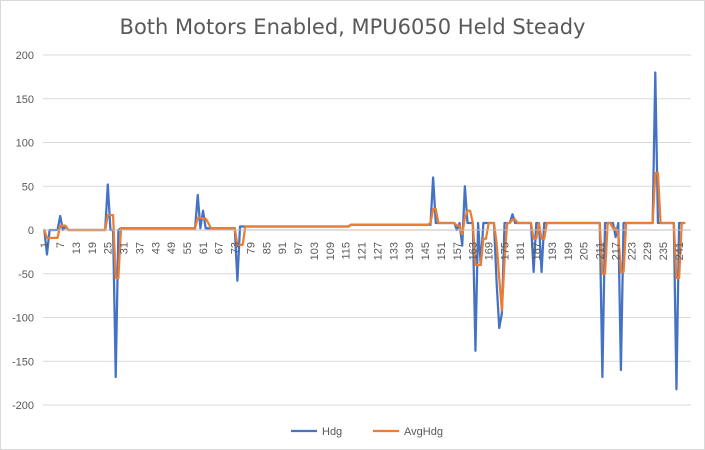 This screenshot has height=450, width=705. What do you see at coordinates (521, 251) in the screenshot?
I see `x-tick-label: 181` at bounding box center [521, 251].